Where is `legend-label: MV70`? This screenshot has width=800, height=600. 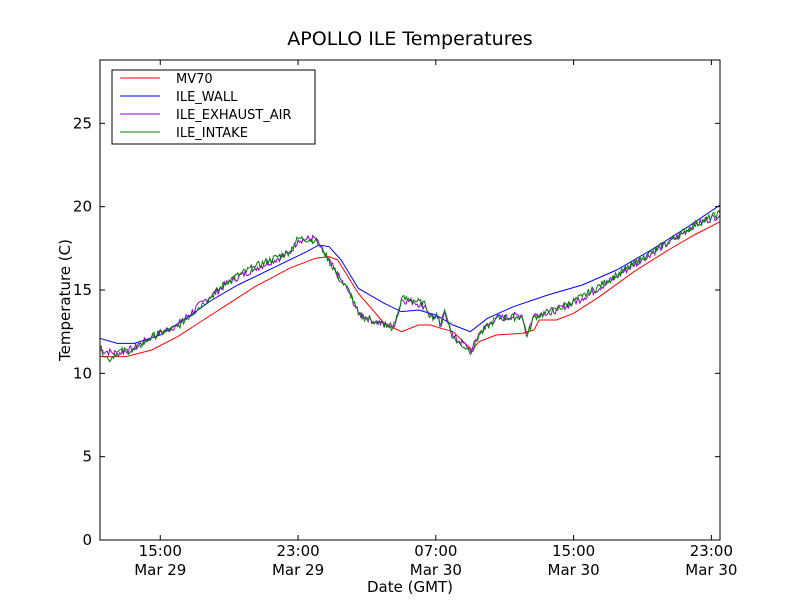
legend-label: MV70 is located at coordinates (194, 79).